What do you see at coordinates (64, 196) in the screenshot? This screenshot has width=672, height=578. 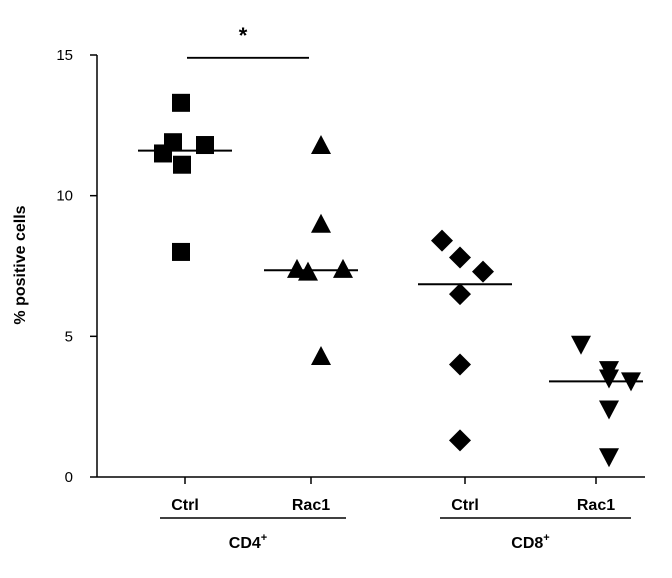 I see `y-tick-label: 10` at bounding box center [64, 196].